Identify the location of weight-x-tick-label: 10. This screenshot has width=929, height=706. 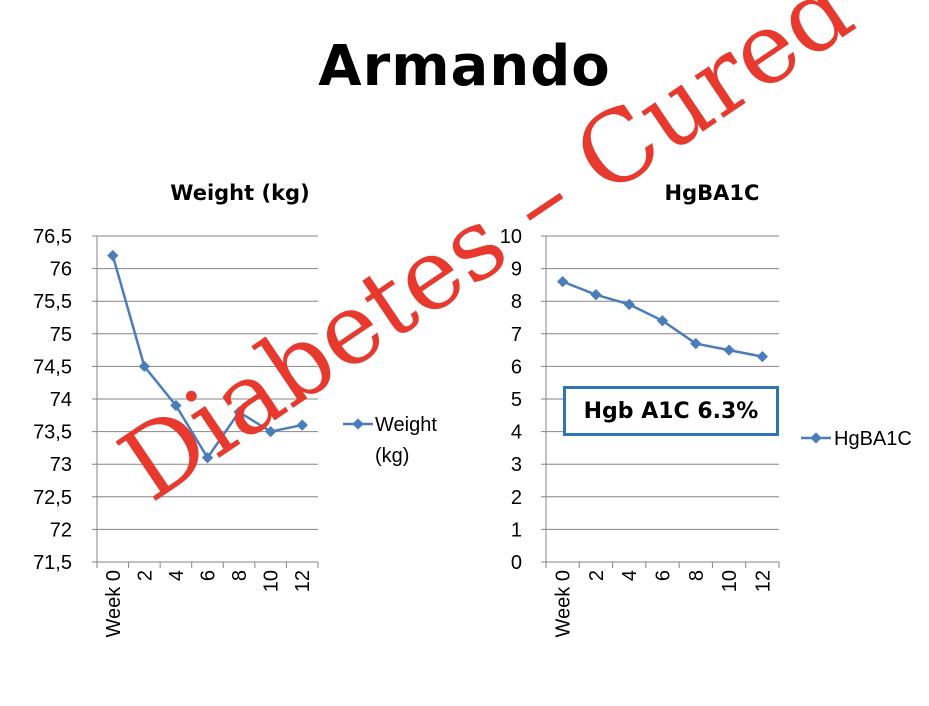
(272, 581).